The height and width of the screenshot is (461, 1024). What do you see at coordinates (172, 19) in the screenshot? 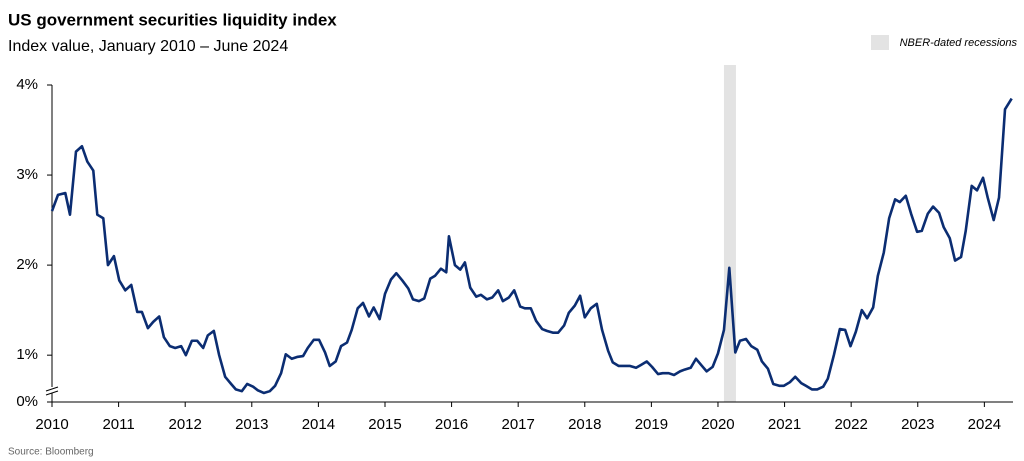
I see `chart-title: US government securities liquidity index` at bounding box center [172, 19].